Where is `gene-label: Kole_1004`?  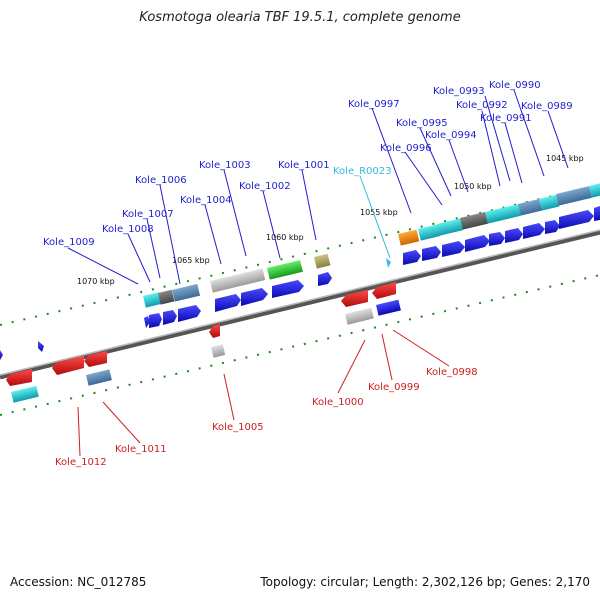 gene-label: Kole_1004 is located at coordinates (206, 200).